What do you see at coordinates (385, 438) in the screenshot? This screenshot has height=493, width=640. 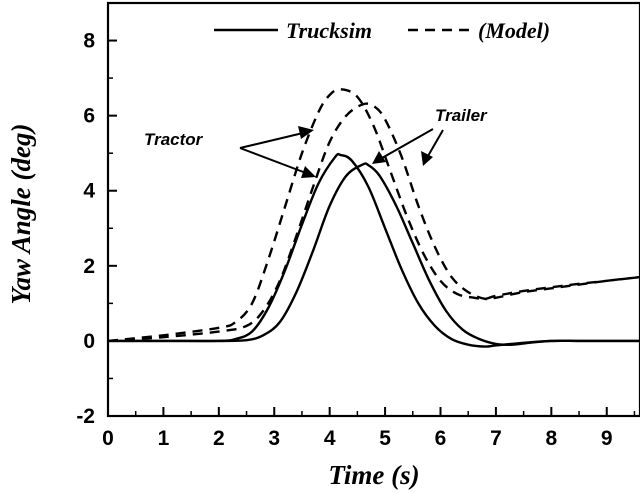 I see `x-tick-label: 5` at bounding box center [385, 438].